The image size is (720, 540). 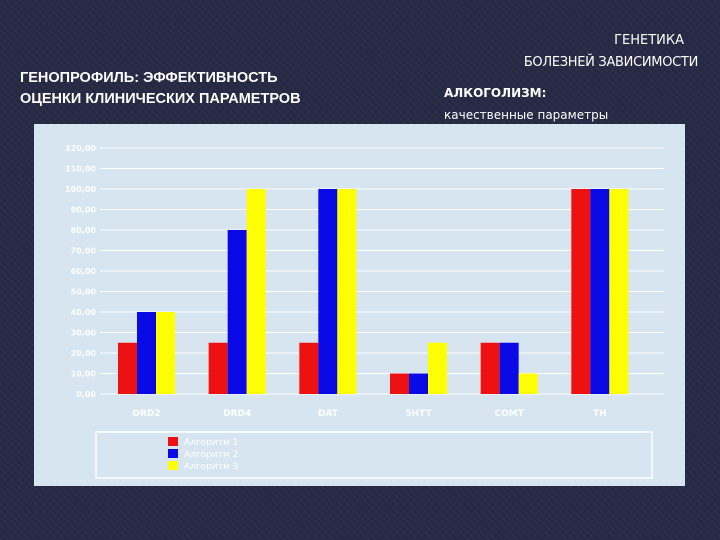 What do you see at coordinates (328, 414) in the screenshot?
I see `x-tick-label: DAT` at bounding box center [328, 414].